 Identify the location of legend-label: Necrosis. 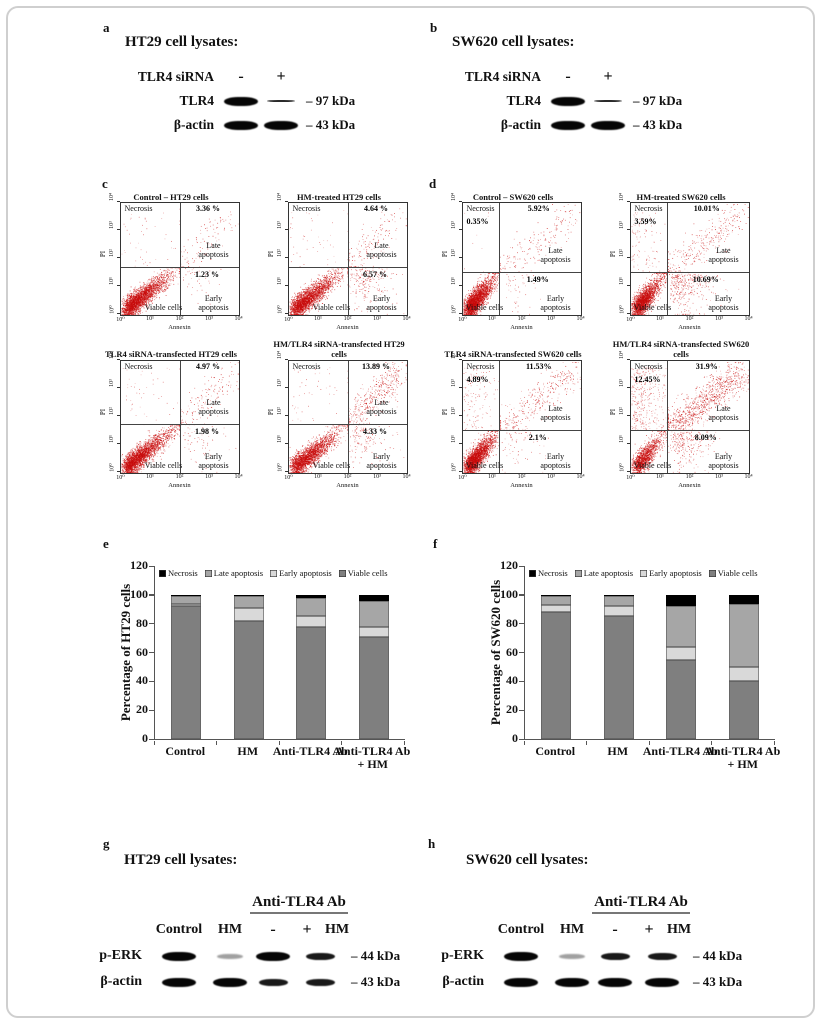
(183, 573).